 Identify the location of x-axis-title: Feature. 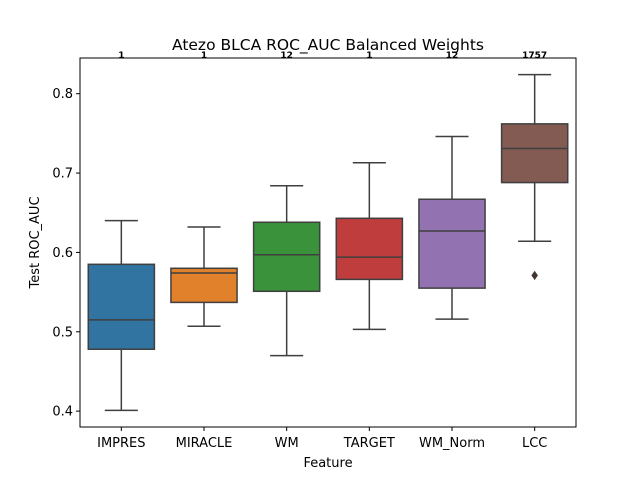
(327, 463).